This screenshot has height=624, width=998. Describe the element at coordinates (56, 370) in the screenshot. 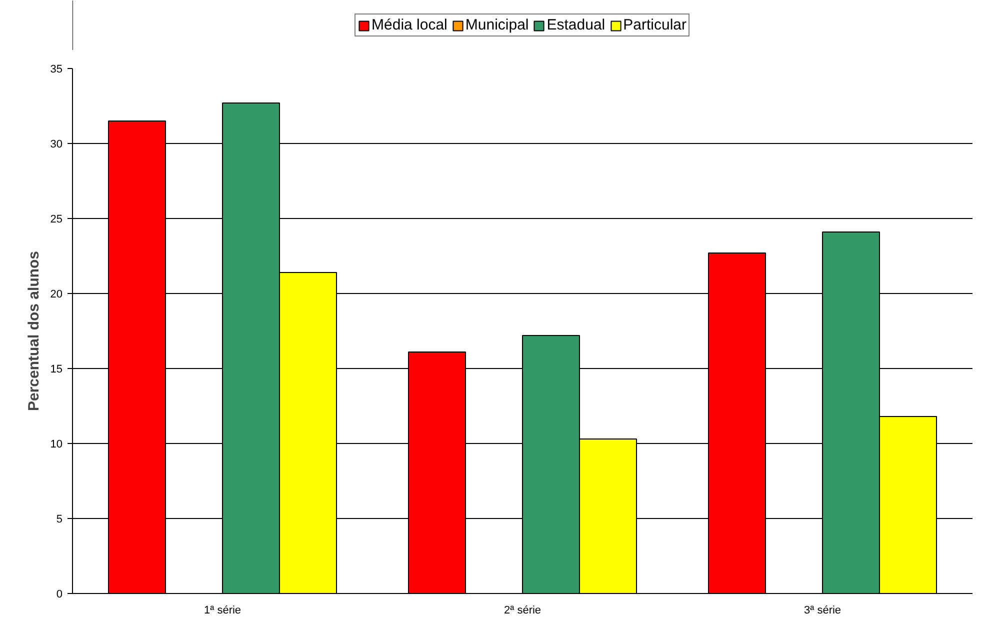

I see `y-tick-label: 15` at that location.